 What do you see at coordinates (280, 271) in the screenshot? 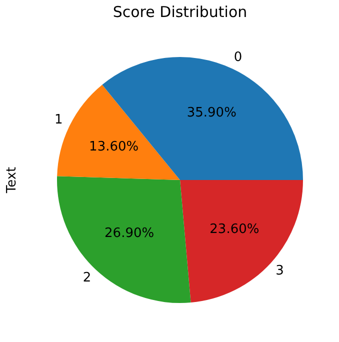
I see `slice-label: 3` at bounding box center [280, 271].